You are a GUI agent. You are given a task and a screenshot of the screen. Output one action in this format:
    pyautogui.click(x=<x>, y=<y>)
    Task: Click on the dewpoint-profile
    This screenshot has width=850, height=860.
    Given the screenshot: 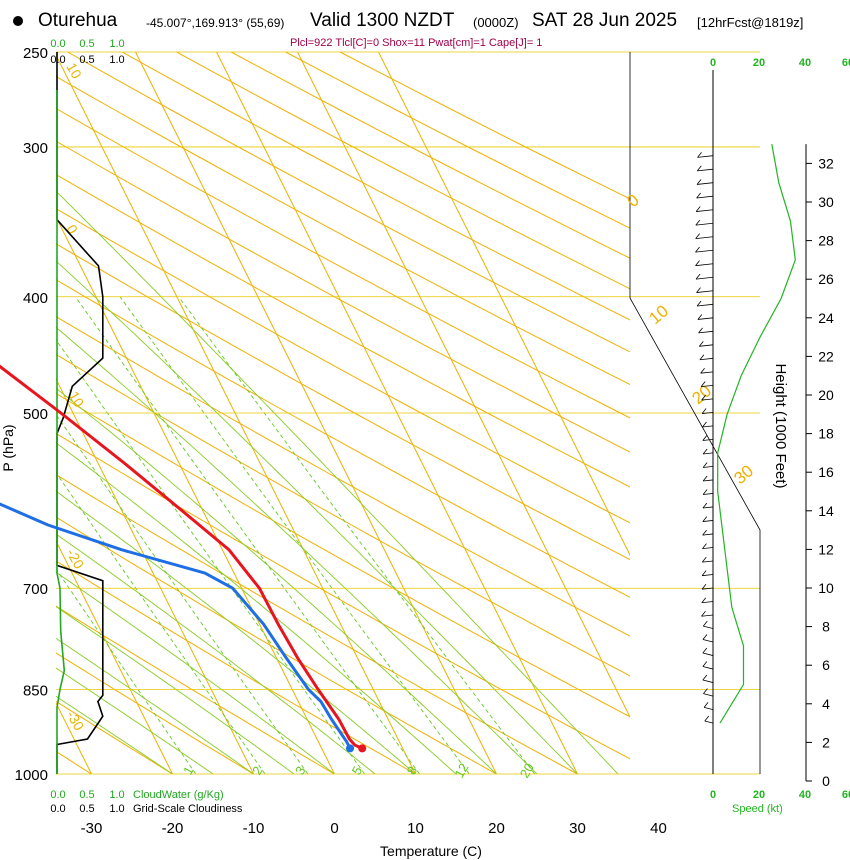 What is the action you would take?
    pyautogui.click(x=176, y=626)
    